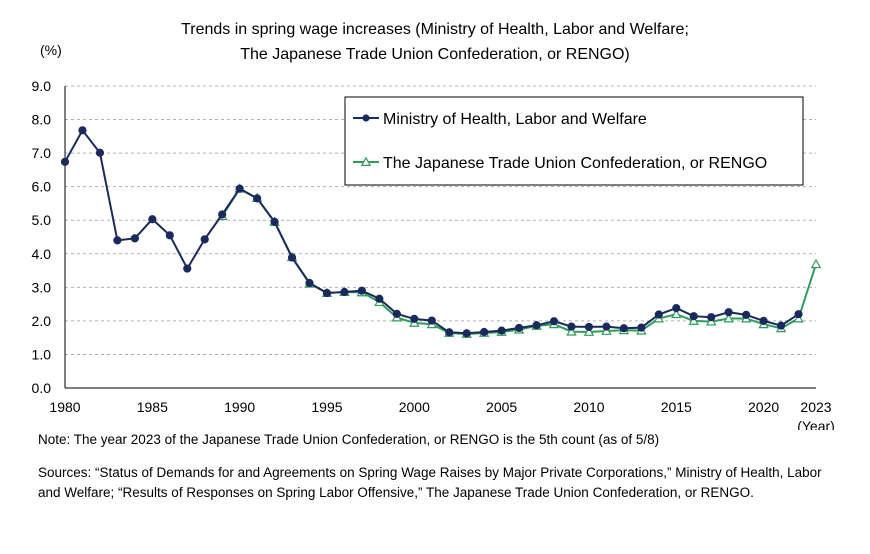 Image resolution: width=870 pixels, height=554 pixels. Describe the element at coordinates (42, 388) in the screenshot. I see `y-tick-label: 0.0` at that location.